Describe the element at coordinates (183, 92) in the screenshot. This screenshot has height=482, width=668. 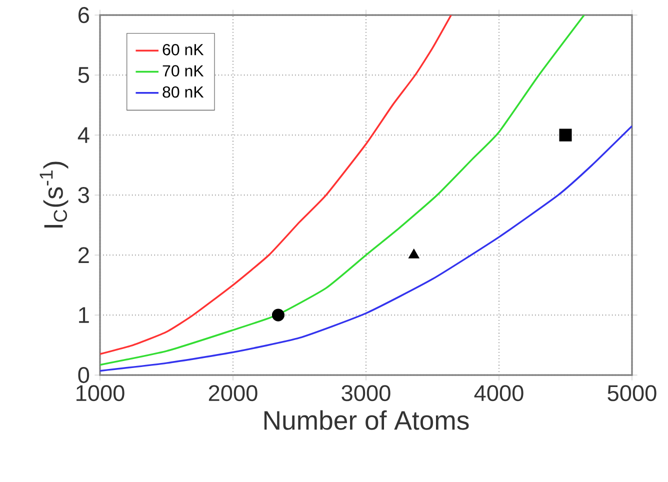
I see `legend-label: 80 nK` at that location.